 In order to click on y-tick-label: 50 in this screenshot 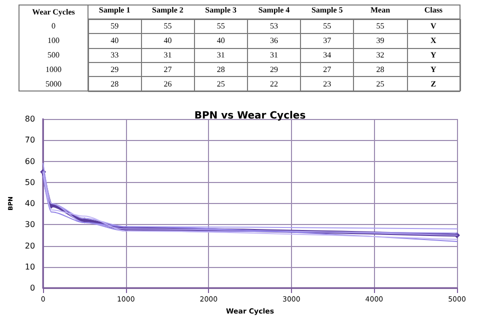, I will do `click(30, 182)`.